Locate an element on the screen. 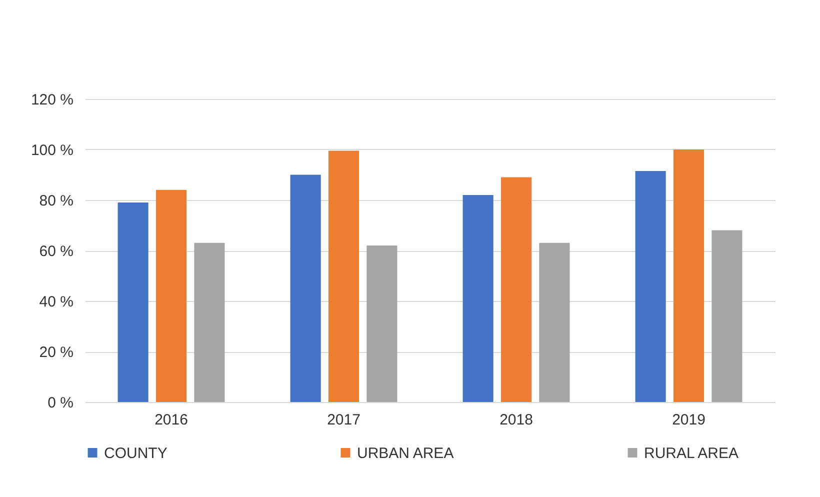 This screenshot has height=497, width=820. x-tick-label: 2016 is located at coordinates (171, 420).